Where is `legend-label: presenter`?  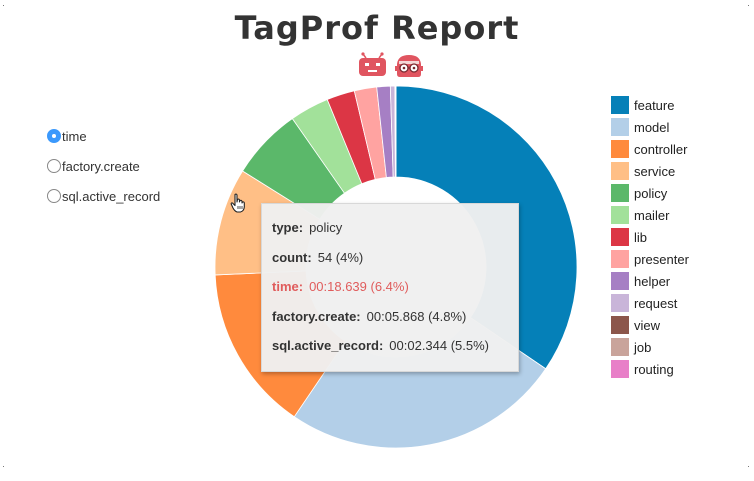 legend-label: presenter is located at coordinates (661, 259).